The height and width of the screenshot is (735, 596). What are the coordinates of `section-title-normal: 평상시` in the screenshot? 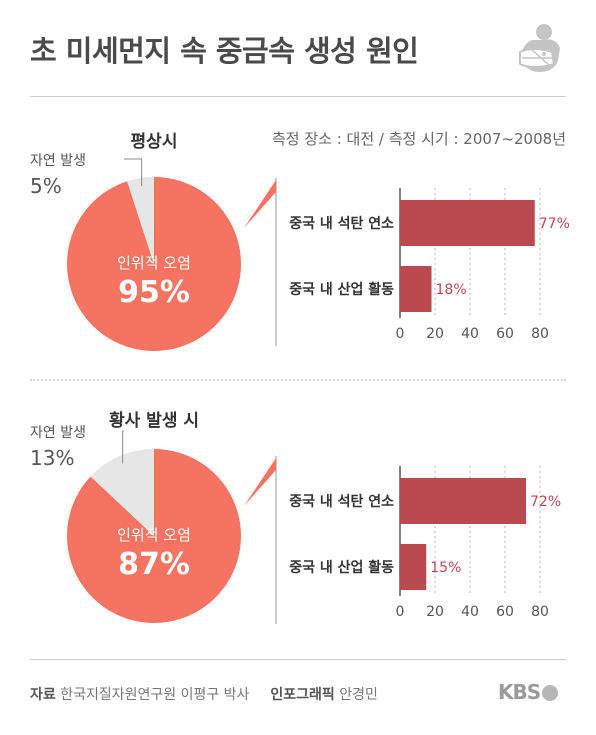 It's located at (154, 142).